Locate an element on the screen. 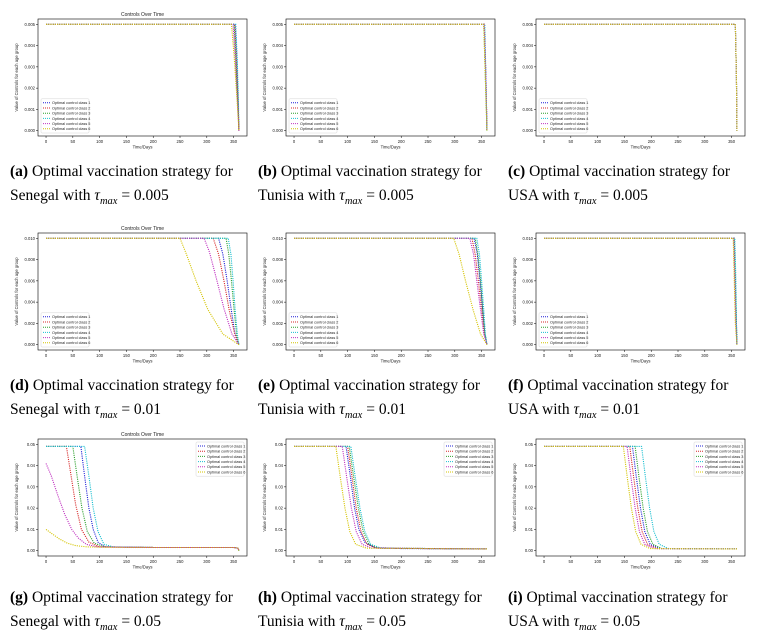  y-tick-label: 0.001 is located at coordinates (30, 109).